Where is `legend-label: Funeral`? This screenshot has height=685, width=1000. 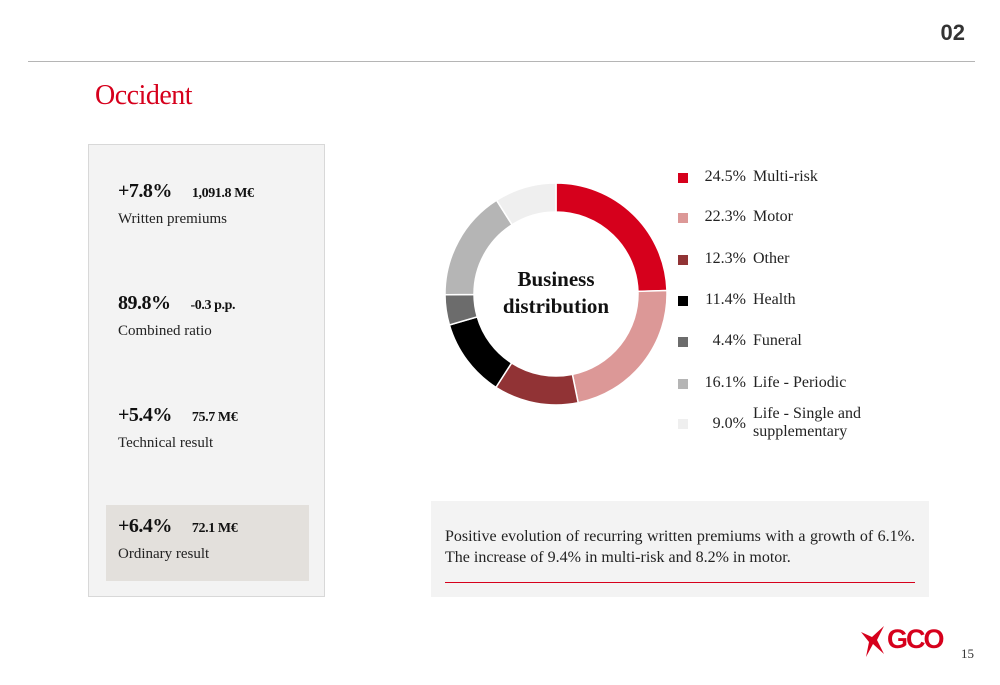
legend-label: Funeral is located at coordinates (777, 340).